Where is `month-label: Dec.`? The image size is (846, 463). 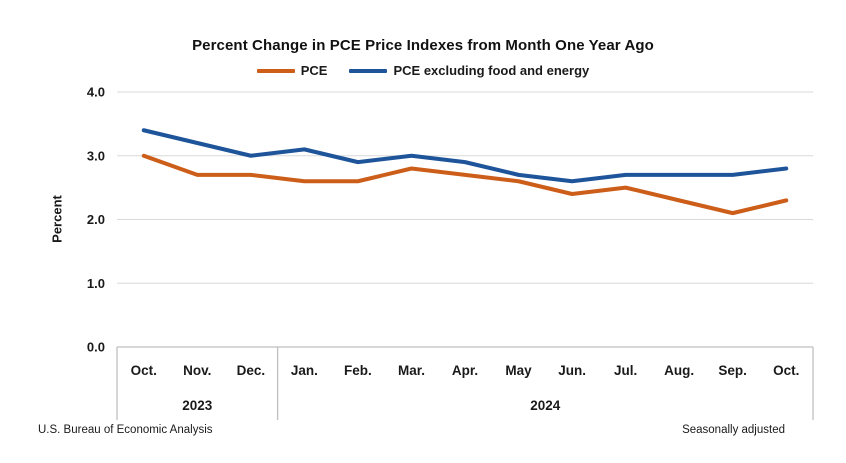 month-label: Dec. is located at coordinates (251, 370).